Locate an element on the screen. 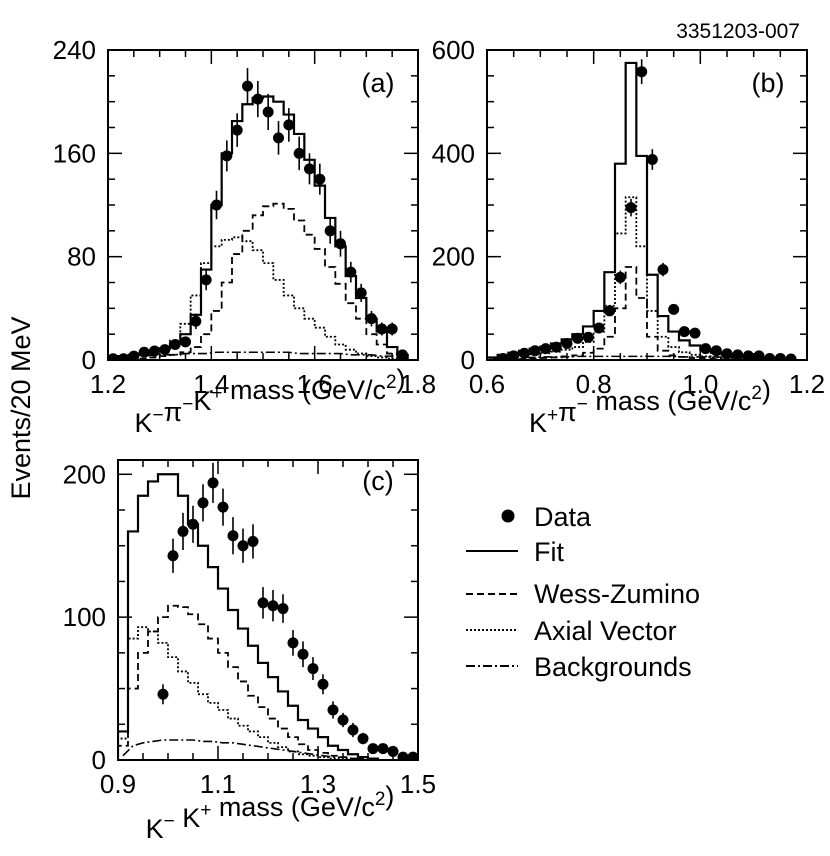 The image size is (830, 856). legend-backgrounds-label: Backgrounds is located at coordinates (613, 667).